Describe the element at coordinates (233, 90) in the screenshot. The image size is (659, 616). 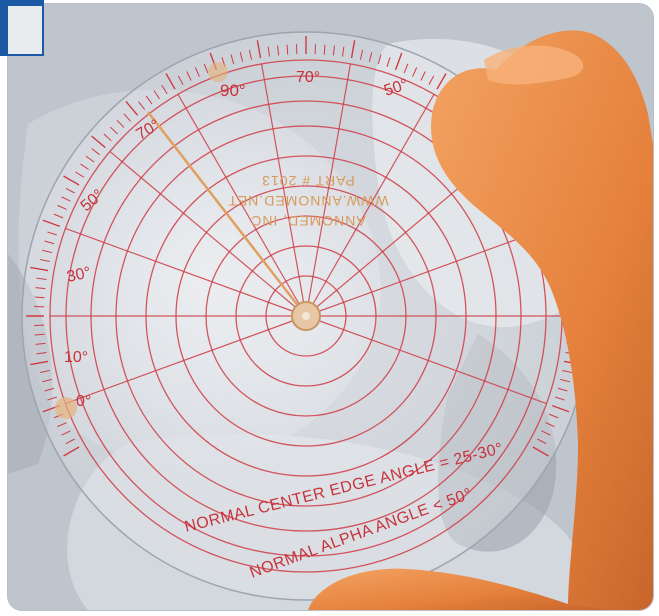
I see `angle-label-90: 90°` at that location.